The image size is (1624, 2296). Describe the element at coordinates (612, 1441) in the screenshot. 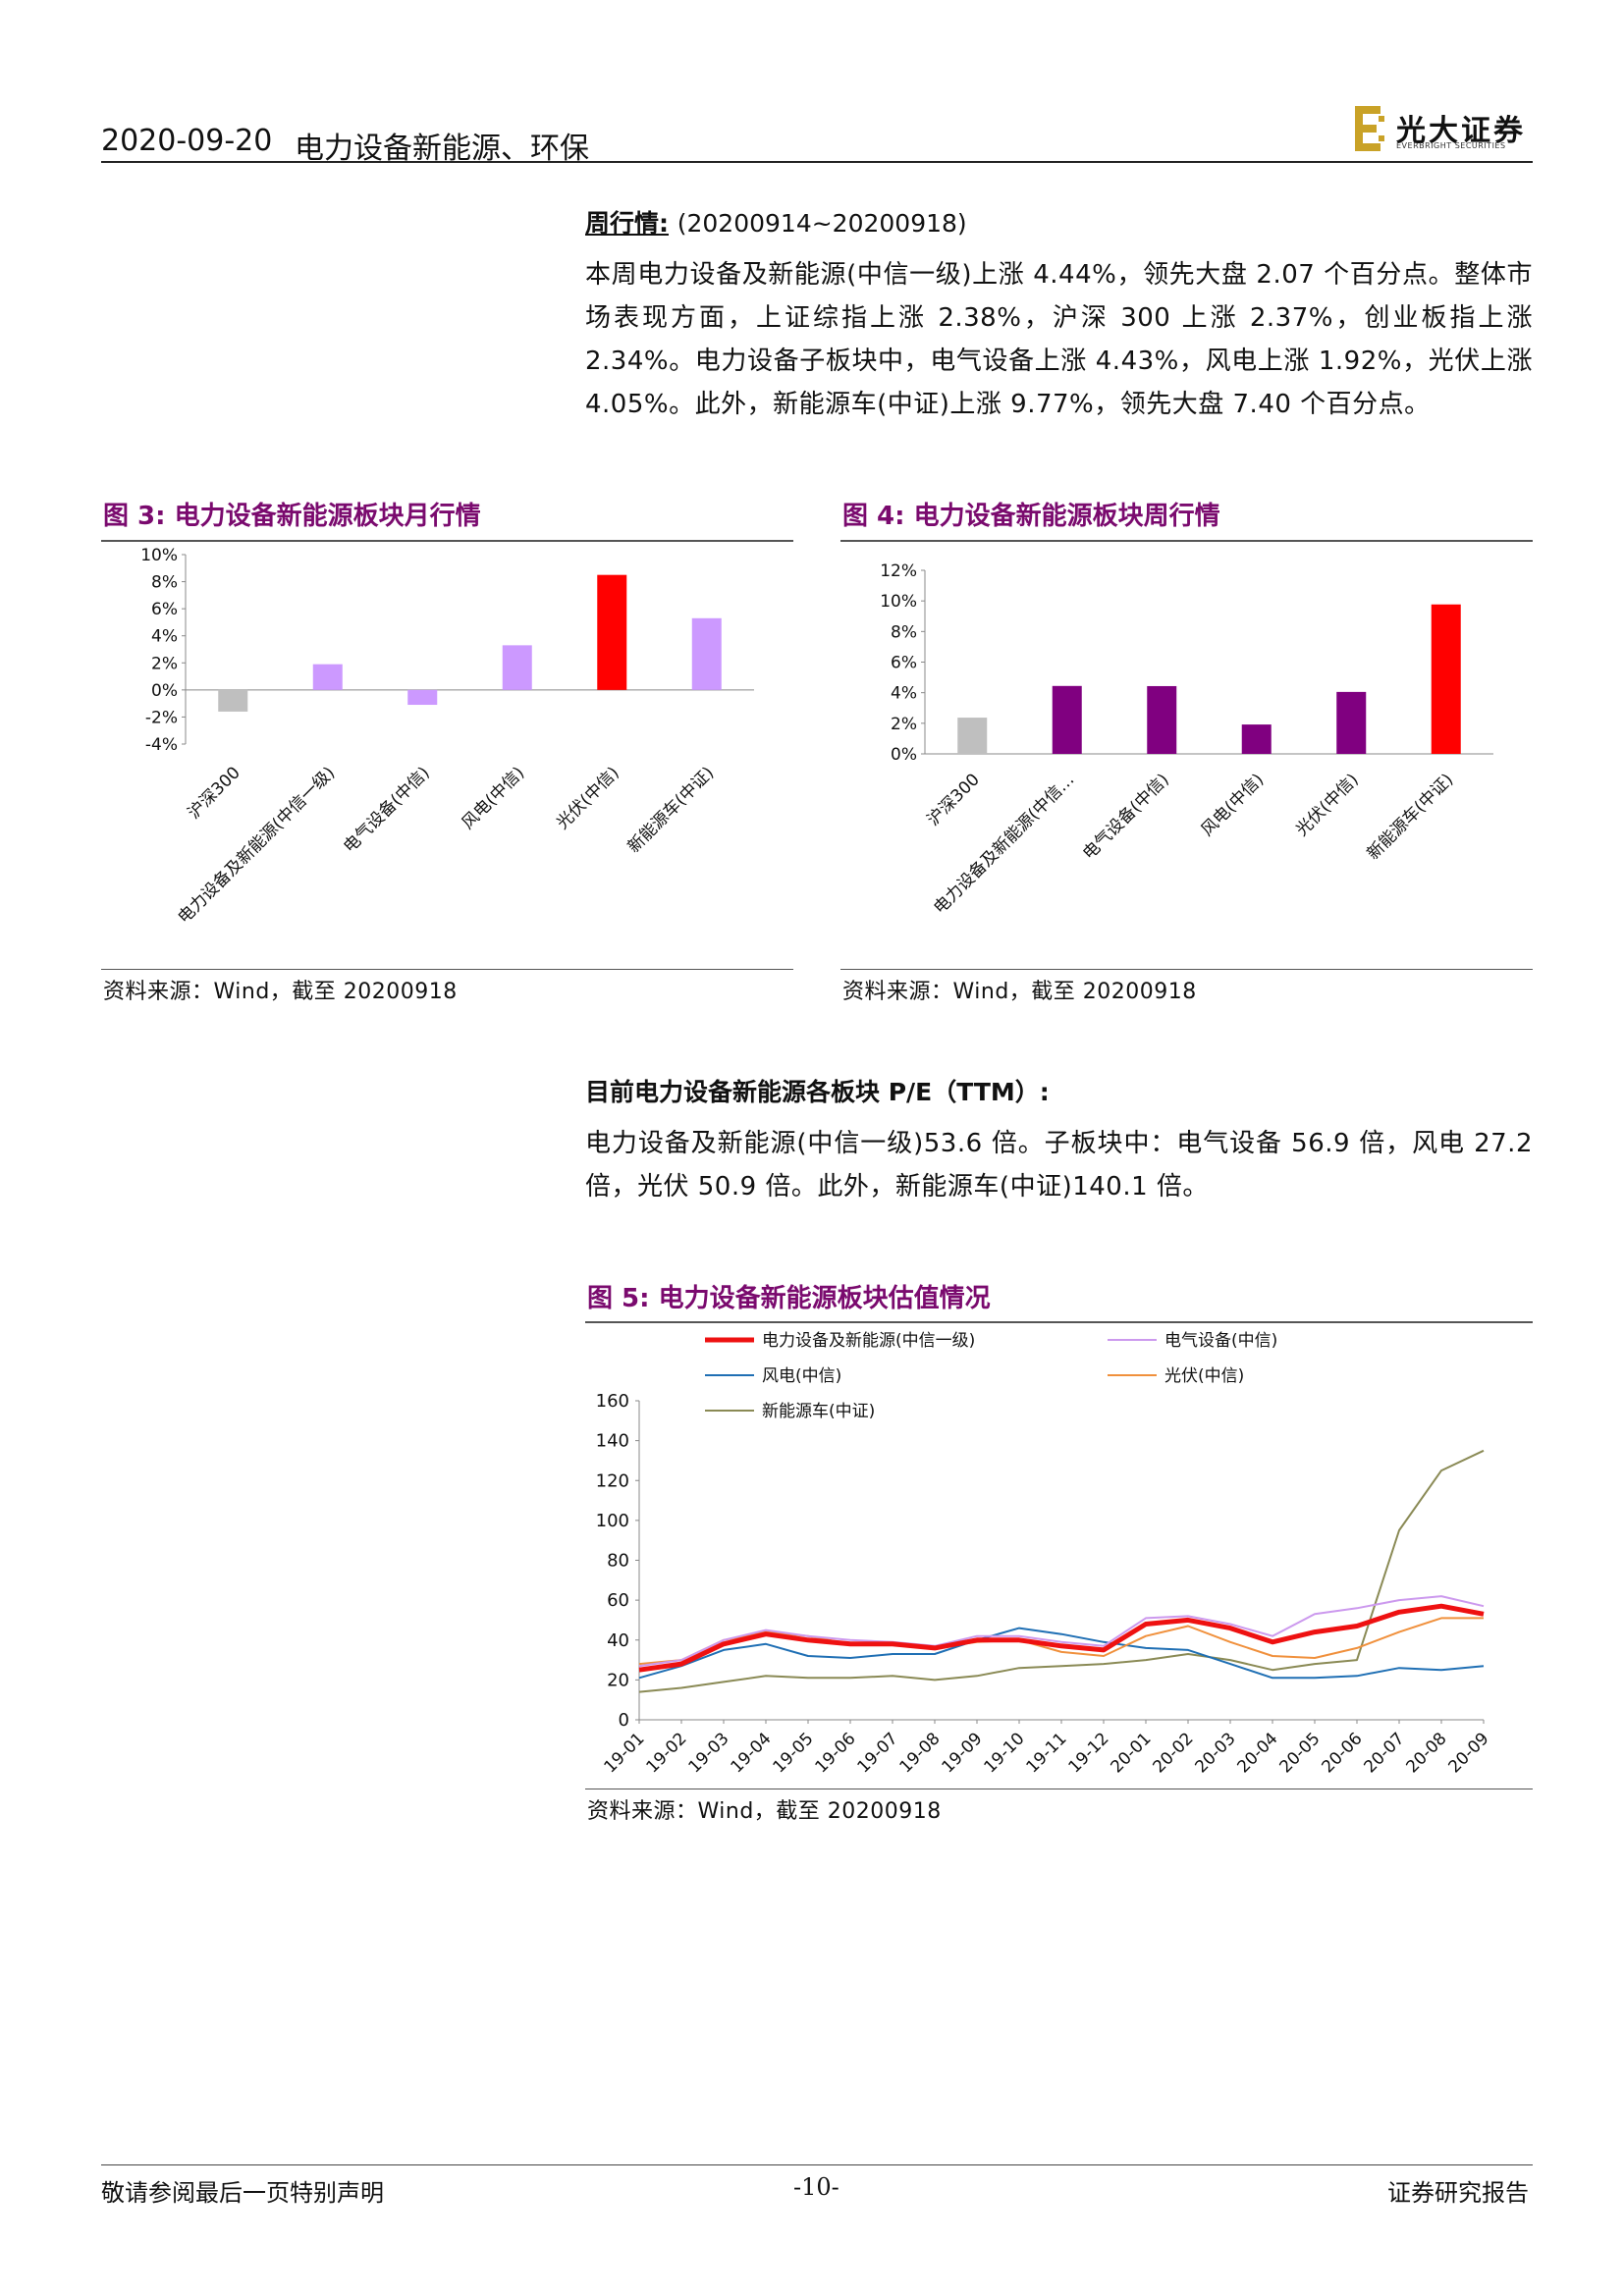

I see `y-tick-label: 140` at that location.